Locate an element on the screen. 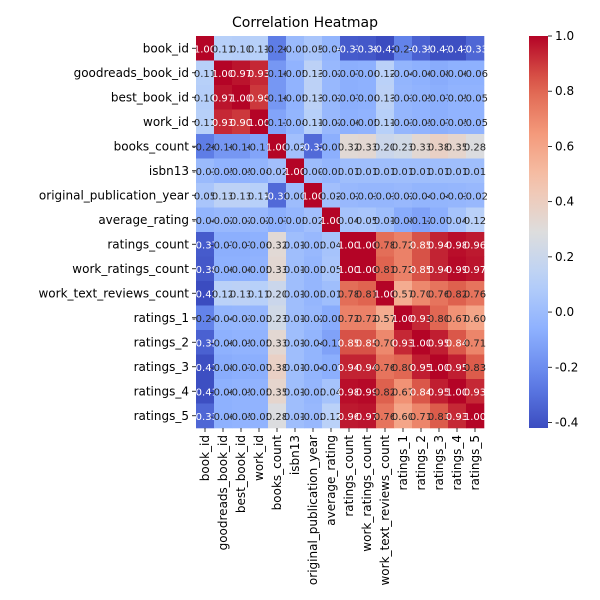 This screenshot has width=600, height=600. cell-value-label: -0.32 is located at coordinates (277, 196).